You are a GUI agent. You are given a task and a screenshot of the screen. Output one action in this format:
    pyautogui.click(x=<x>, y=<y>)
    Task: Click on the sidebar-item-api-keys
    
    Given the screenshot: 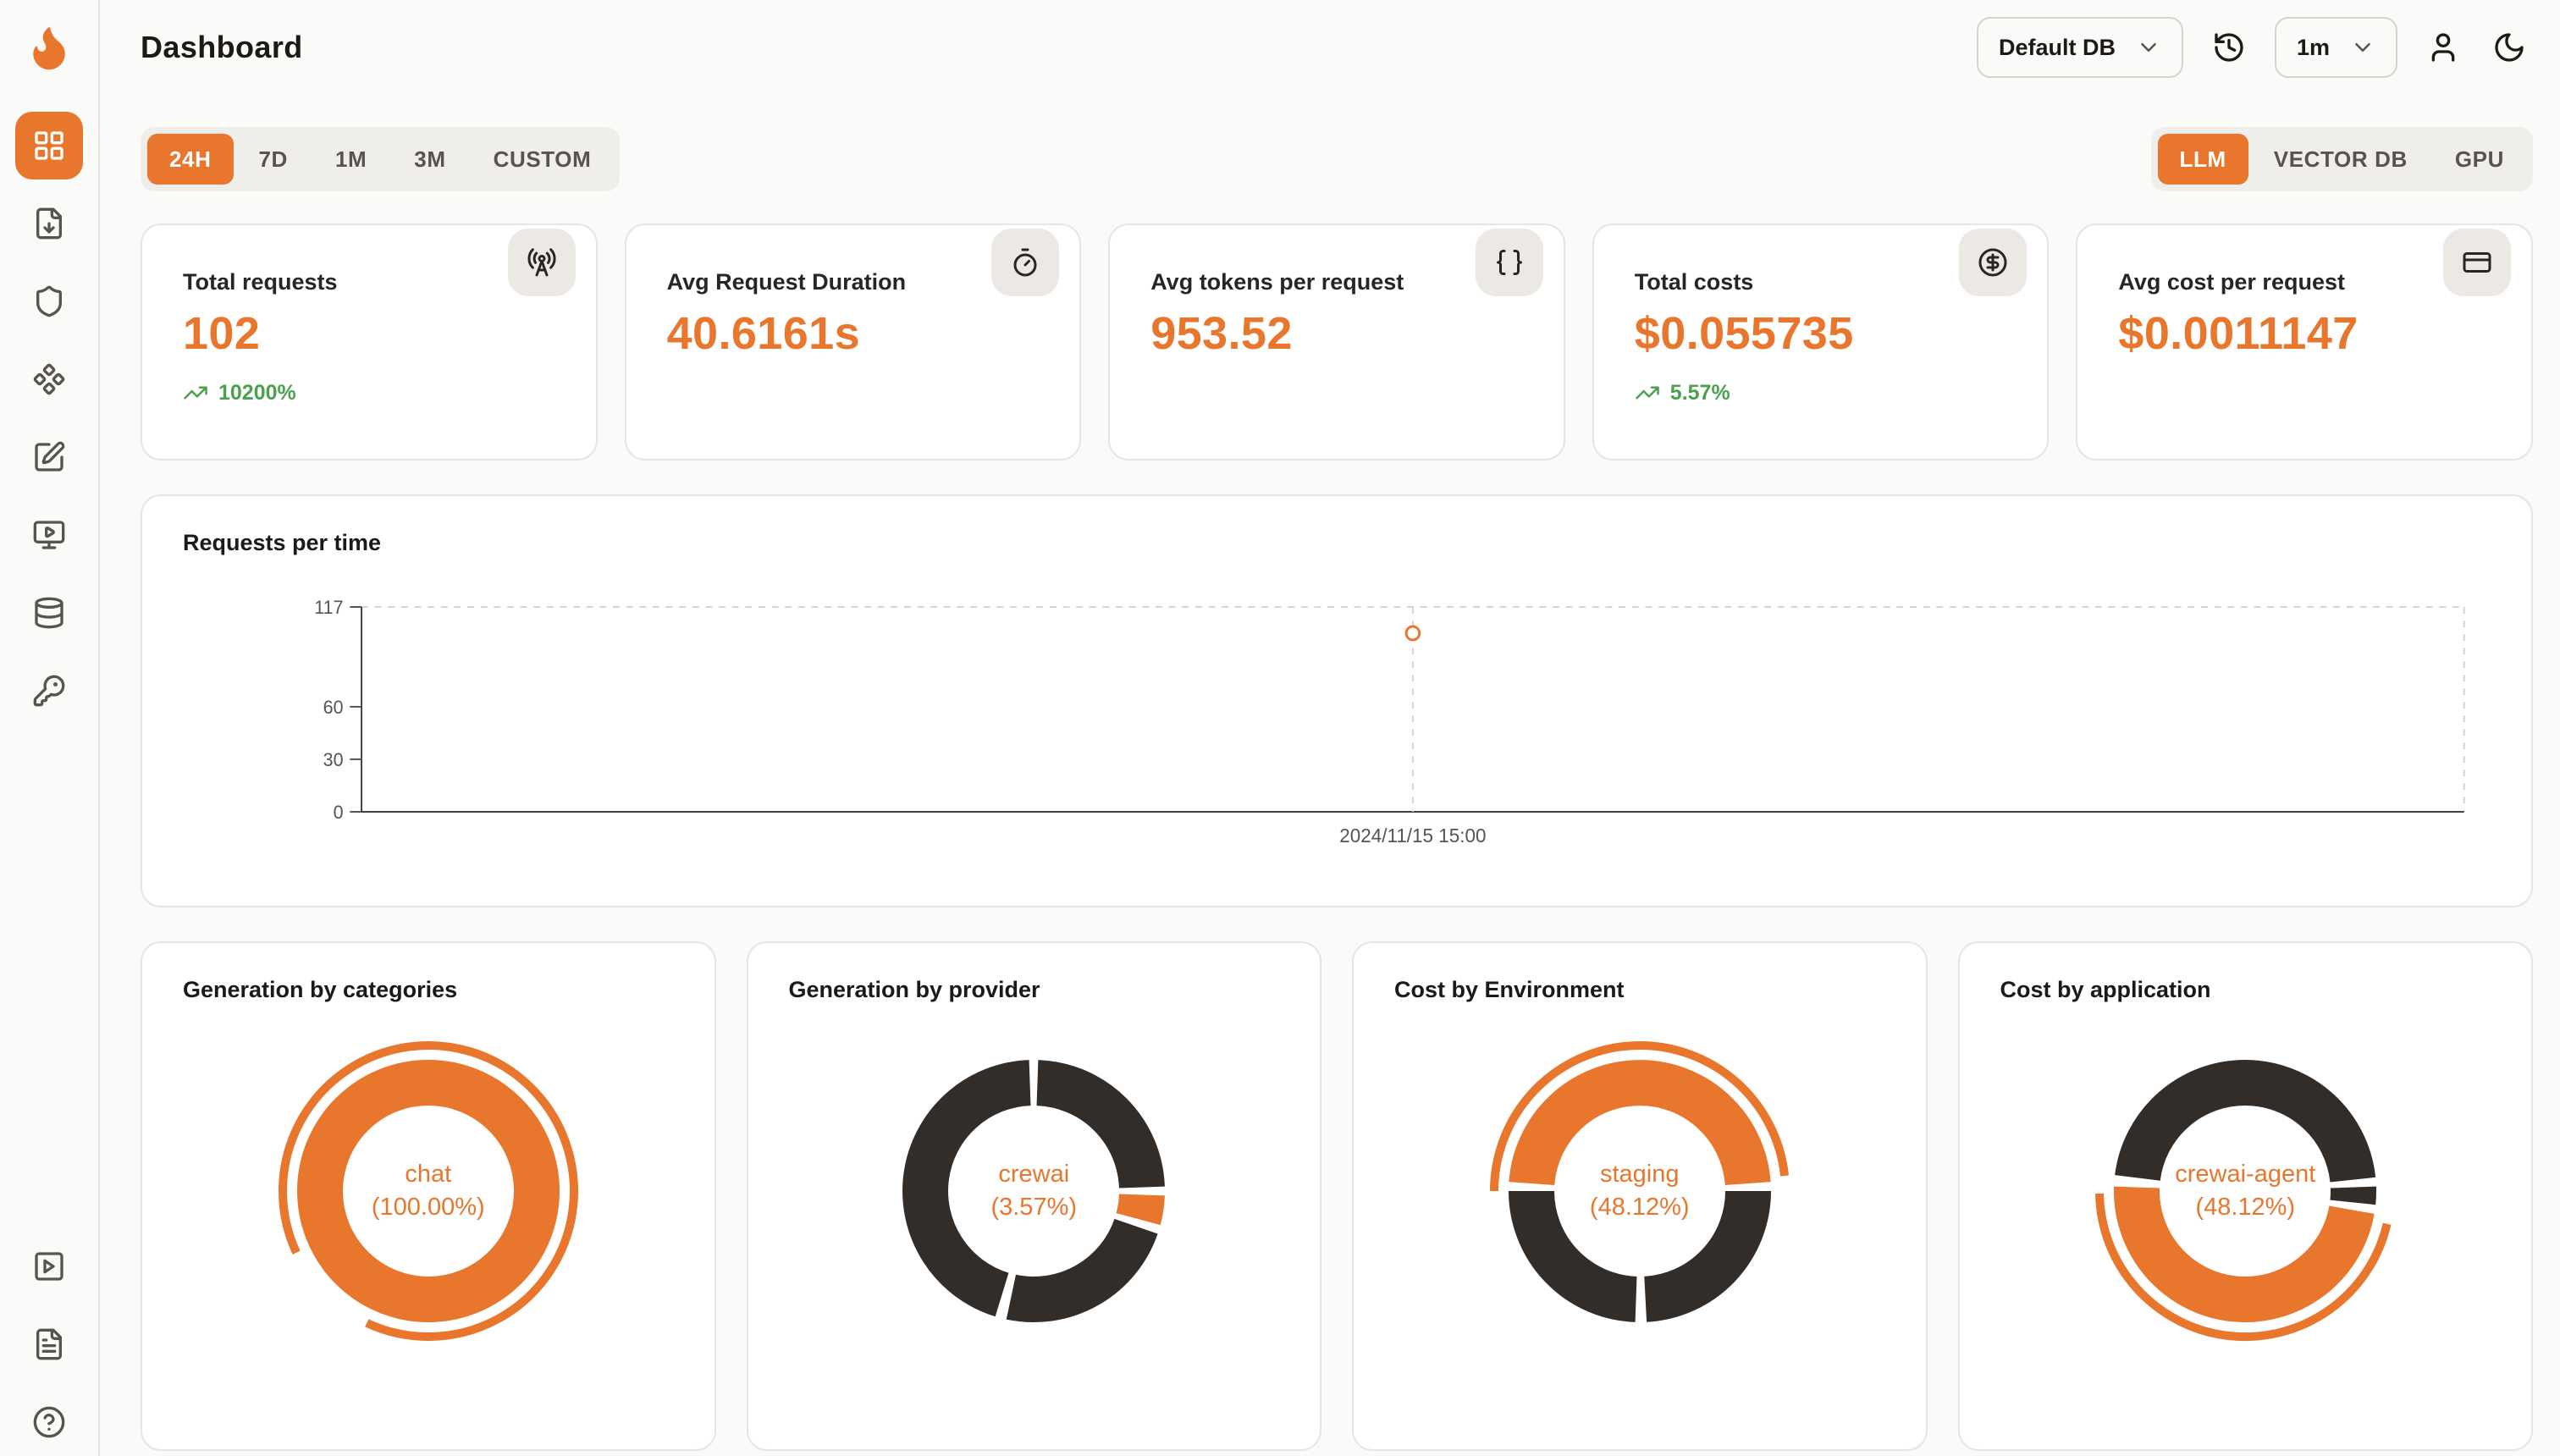 What is the action you would take?
    pyautogui.click(x=49, y=691)
    